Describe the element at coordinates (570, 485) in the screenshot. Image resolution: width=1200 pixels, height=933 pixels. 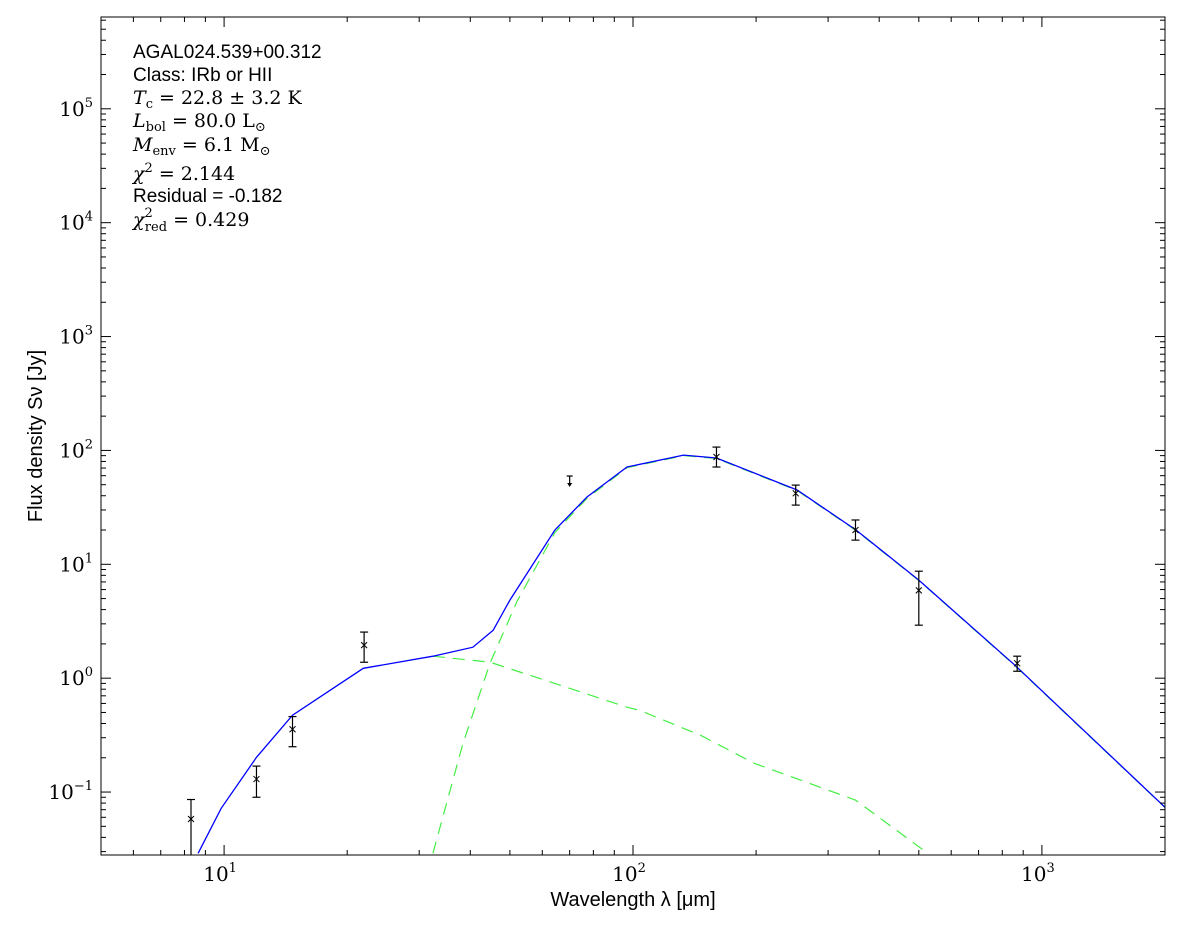
I see `down-arrow-icon` at that location.